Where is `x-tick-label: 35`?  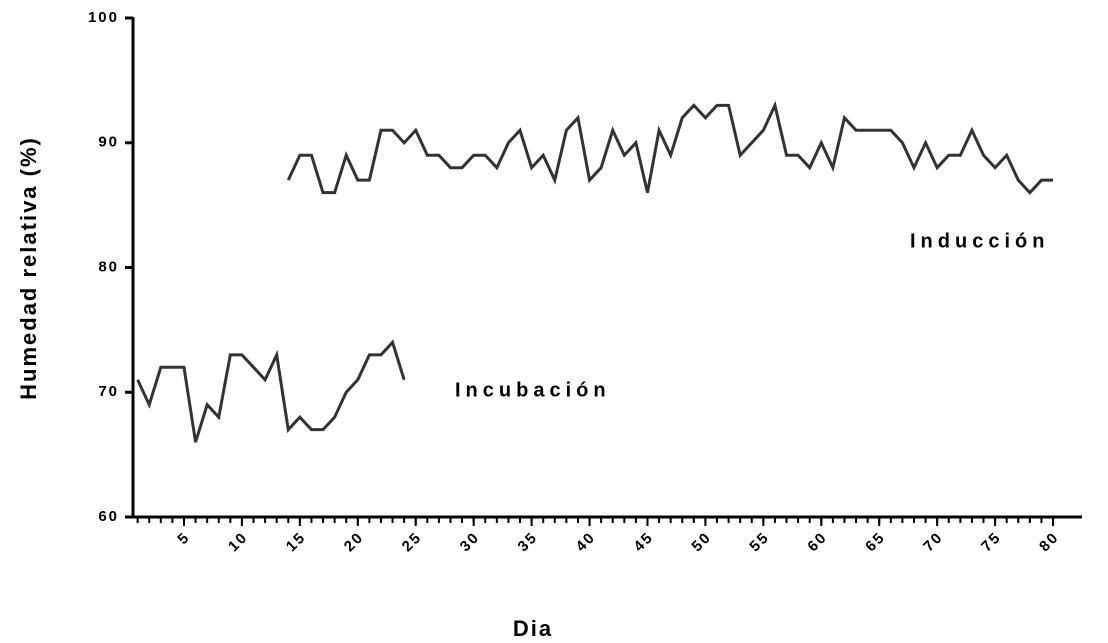 x-tick-label: 35 is located at coordinates (528, 542).